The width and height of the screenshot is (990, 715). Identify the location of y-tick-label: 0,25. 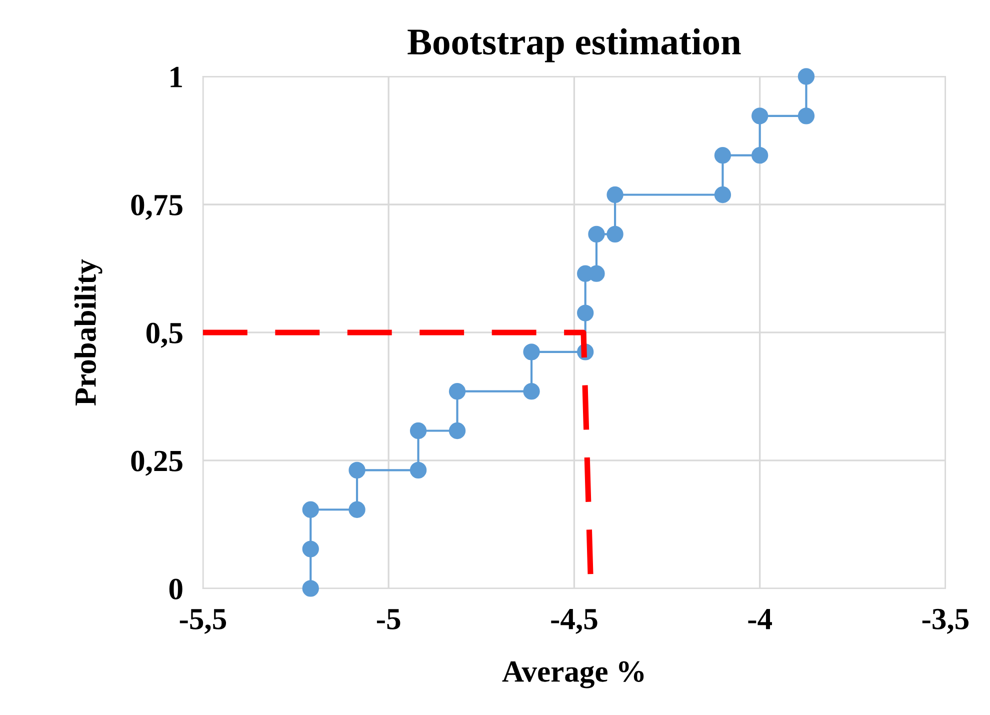
(156, 463).